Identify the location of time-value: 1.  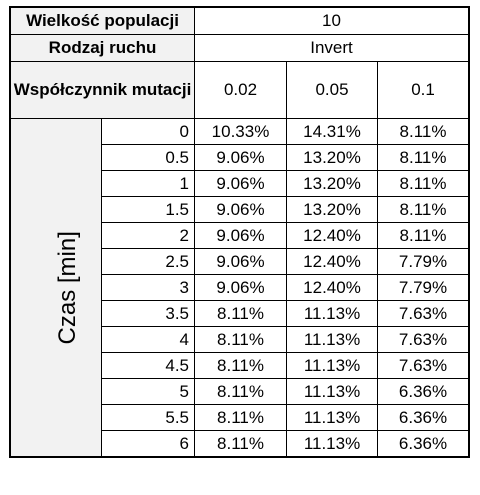
(148, 183).